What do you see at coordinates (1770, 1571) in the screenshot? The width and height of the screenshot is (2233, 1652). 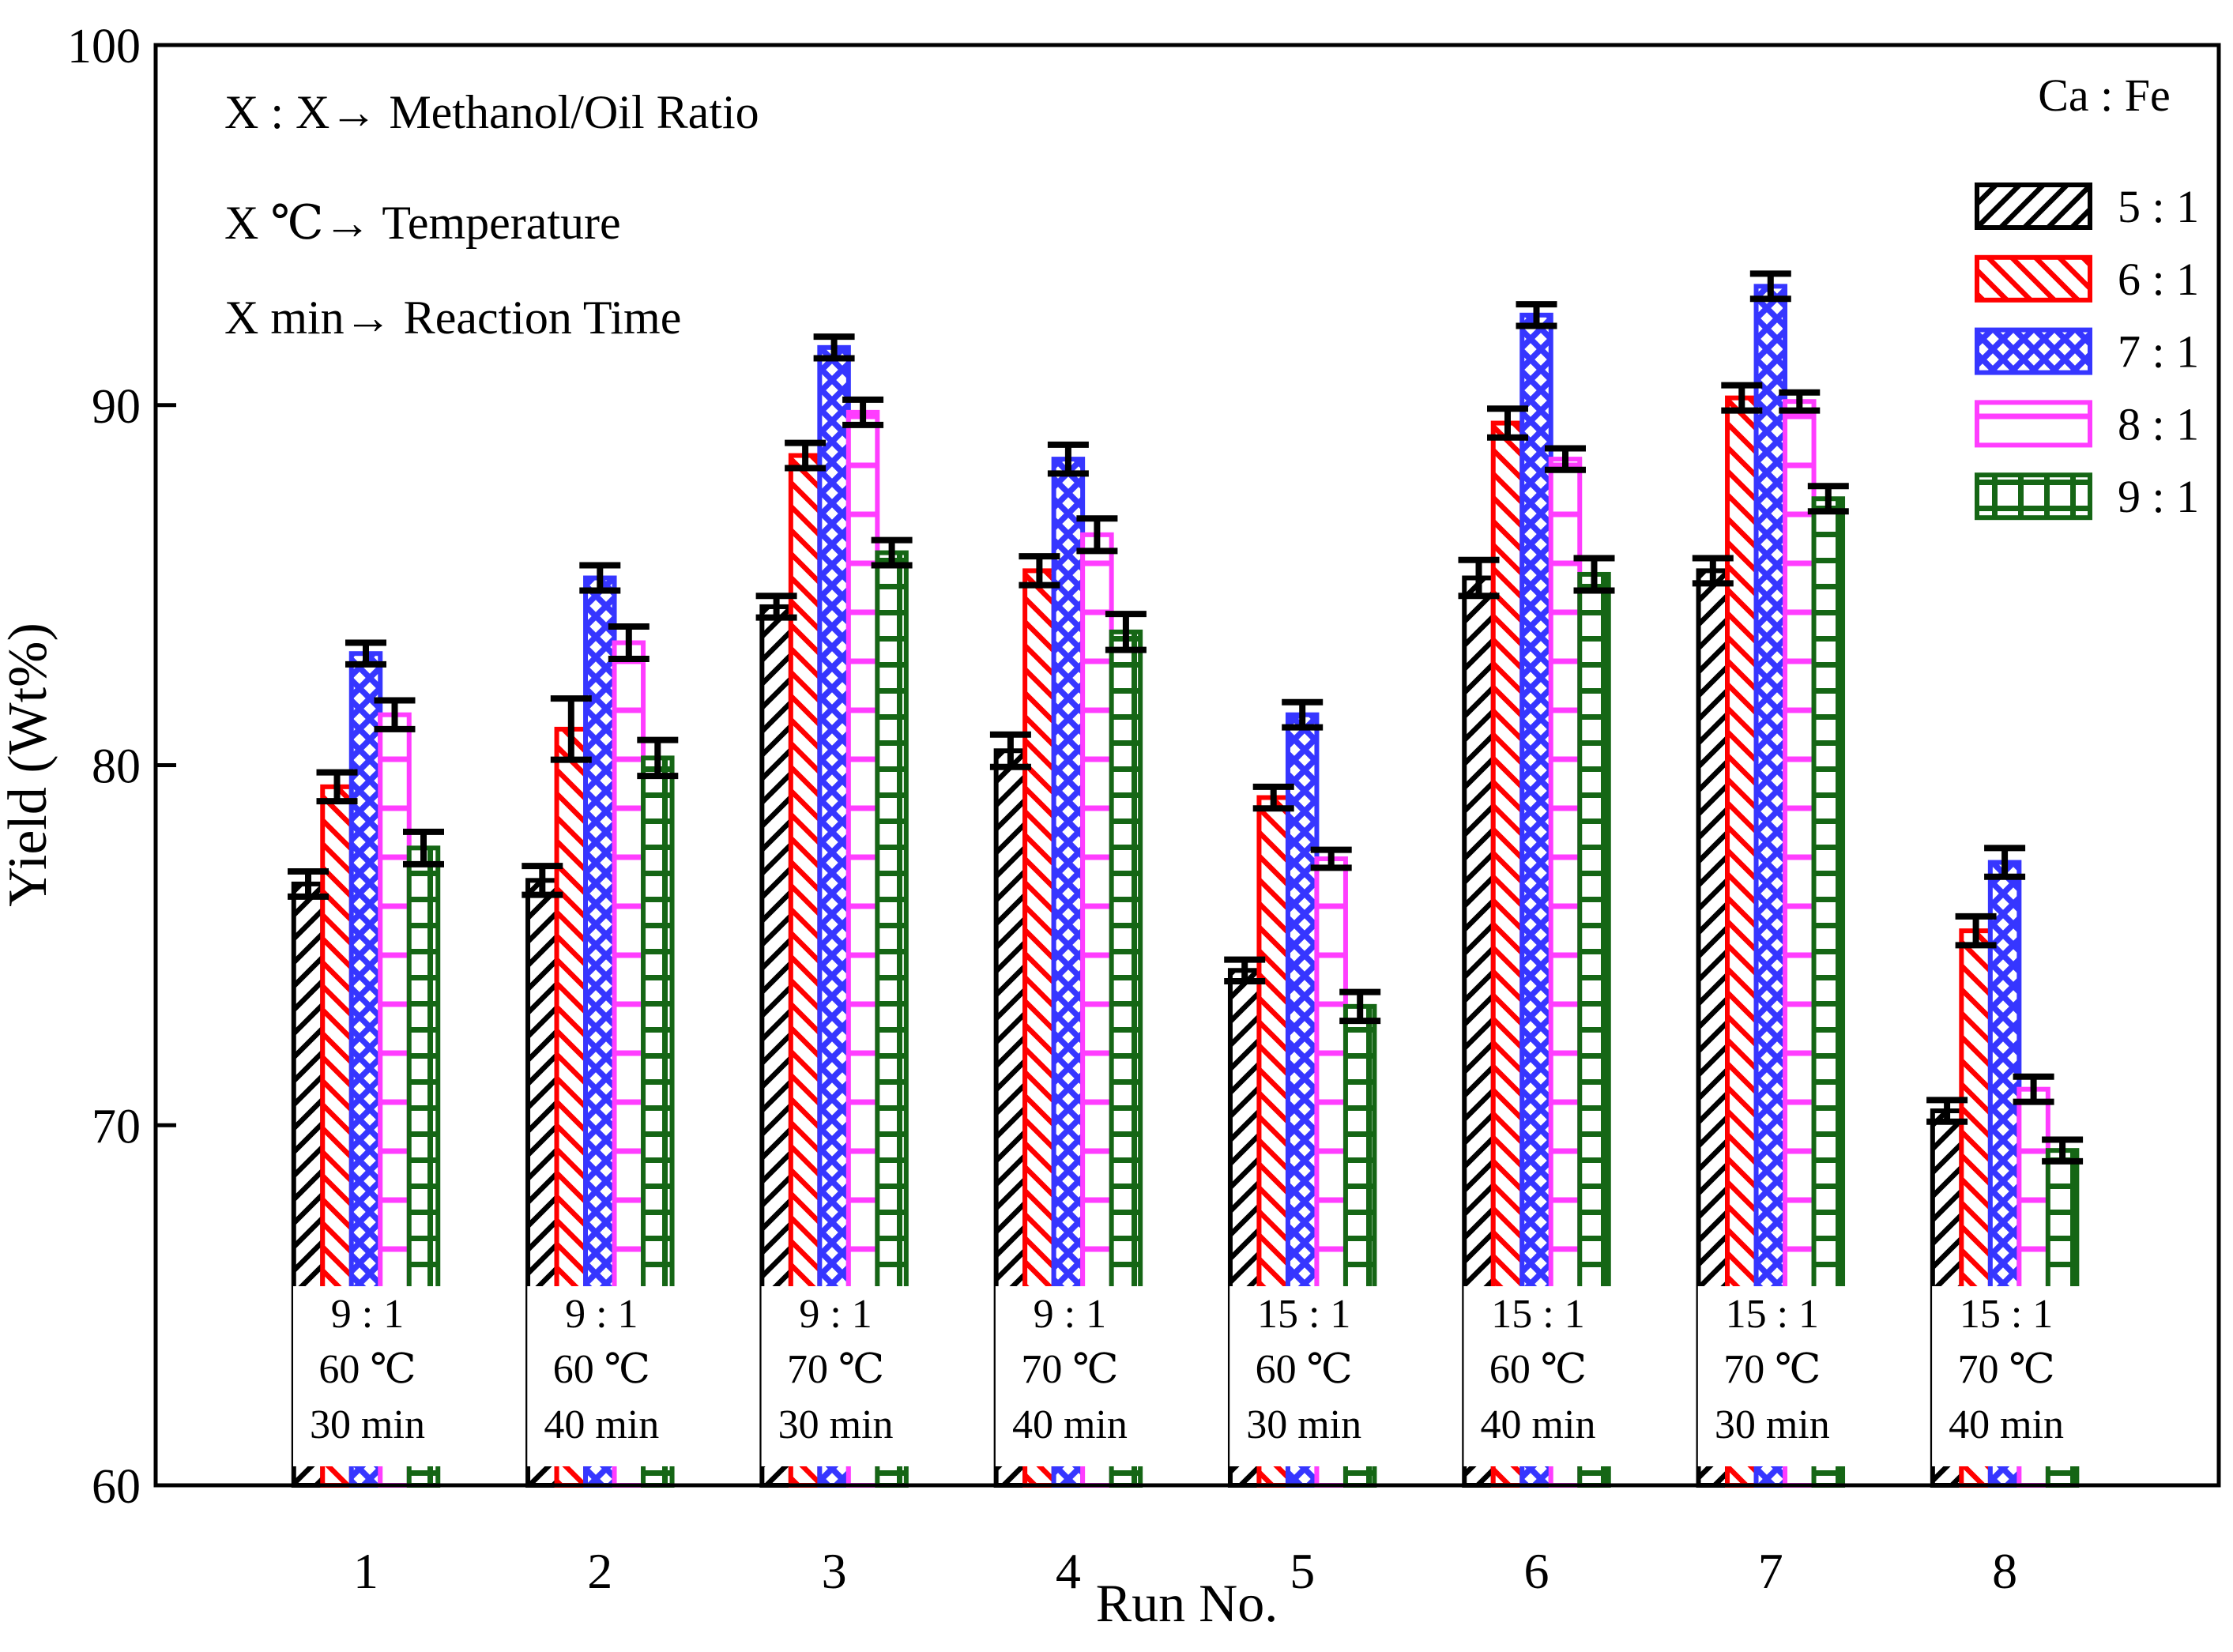 I see `x-tick-label-7: 7` at bounding box center [1770, 1571].